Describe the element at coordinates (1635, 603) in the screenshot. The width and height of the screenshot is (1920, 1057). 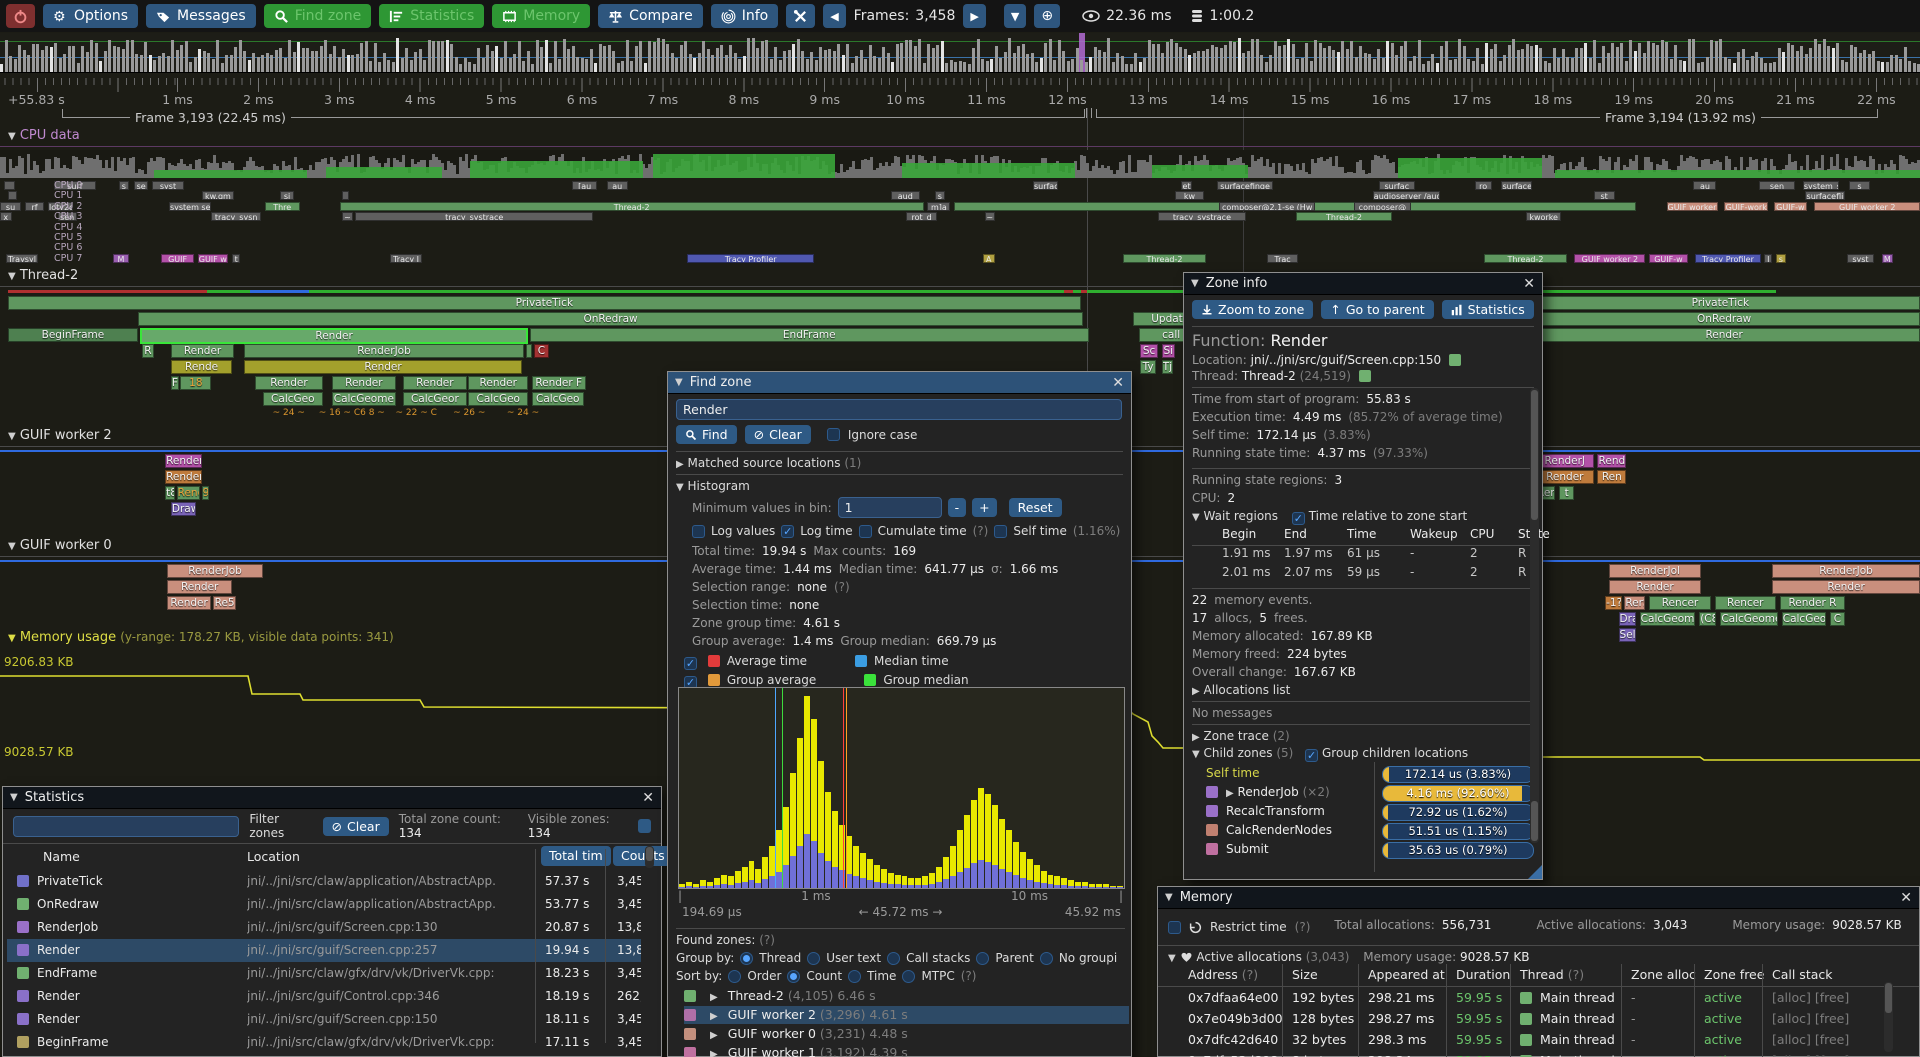
I see `timeline-zone: RerS` at that location.